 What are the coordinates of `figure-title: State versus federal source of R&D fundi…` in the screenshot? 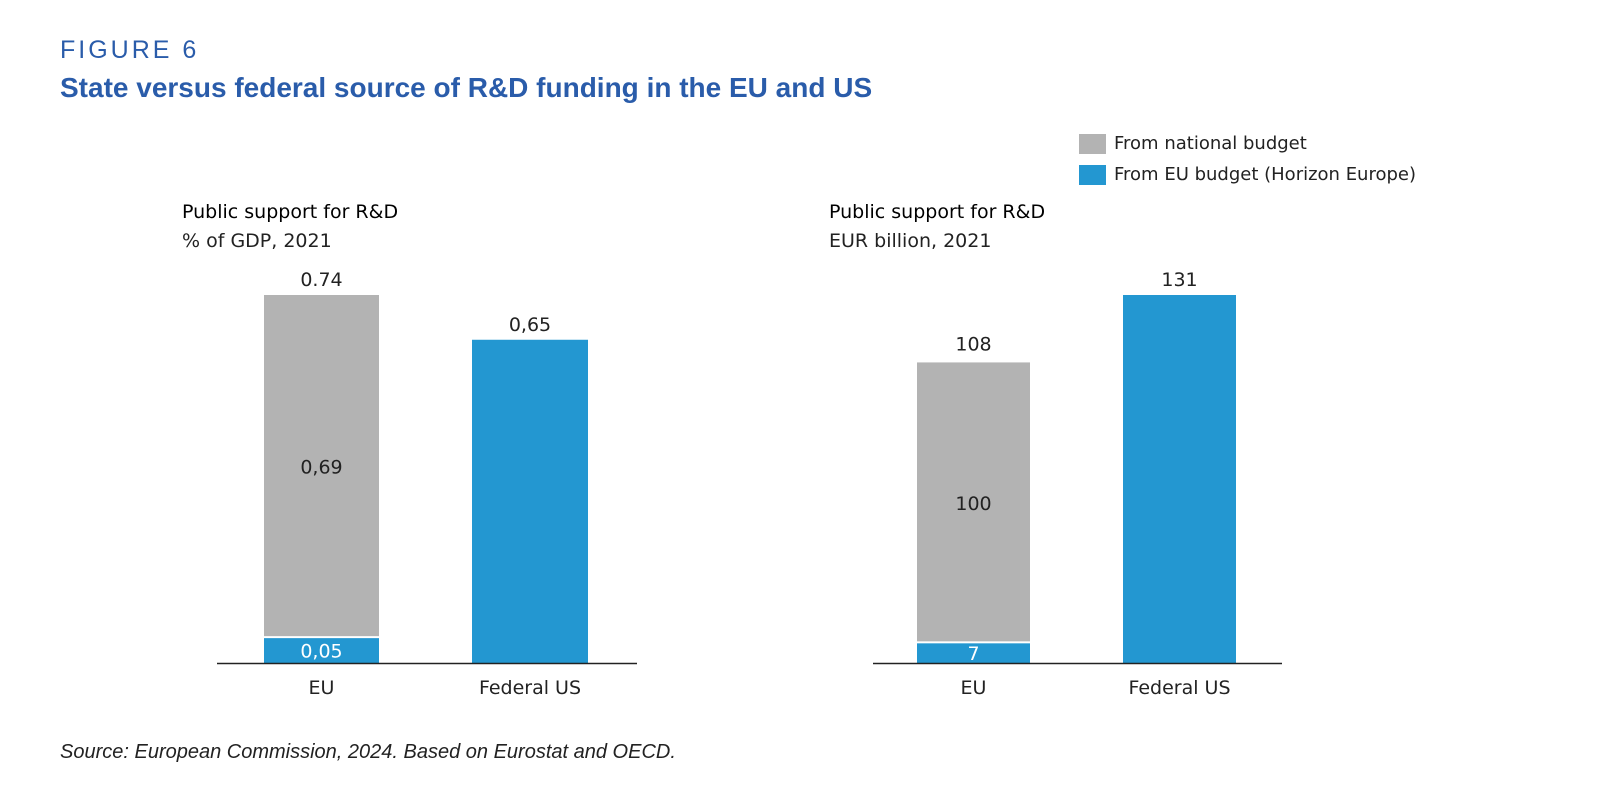 It's located at (466, 87).